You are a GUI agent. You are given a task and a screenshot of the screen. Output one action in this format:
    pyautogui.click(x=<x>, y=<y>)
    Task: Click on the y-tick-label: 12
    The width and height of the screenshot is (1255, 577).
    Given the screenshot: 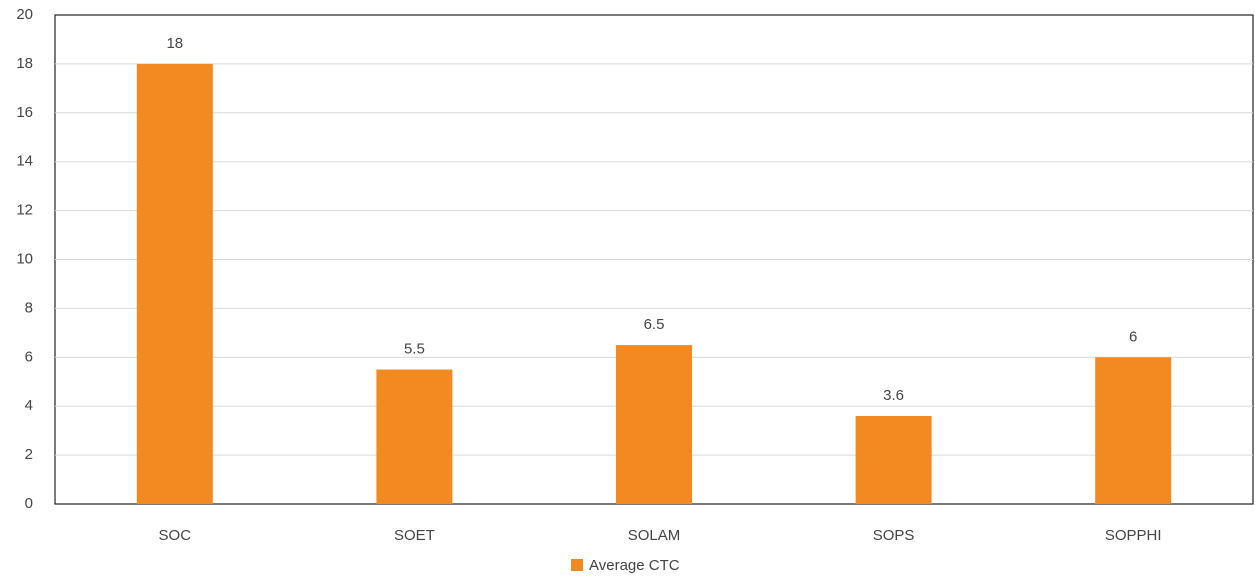 What is the action you would take?
    pyautogui.click(x=24, y=210)
    